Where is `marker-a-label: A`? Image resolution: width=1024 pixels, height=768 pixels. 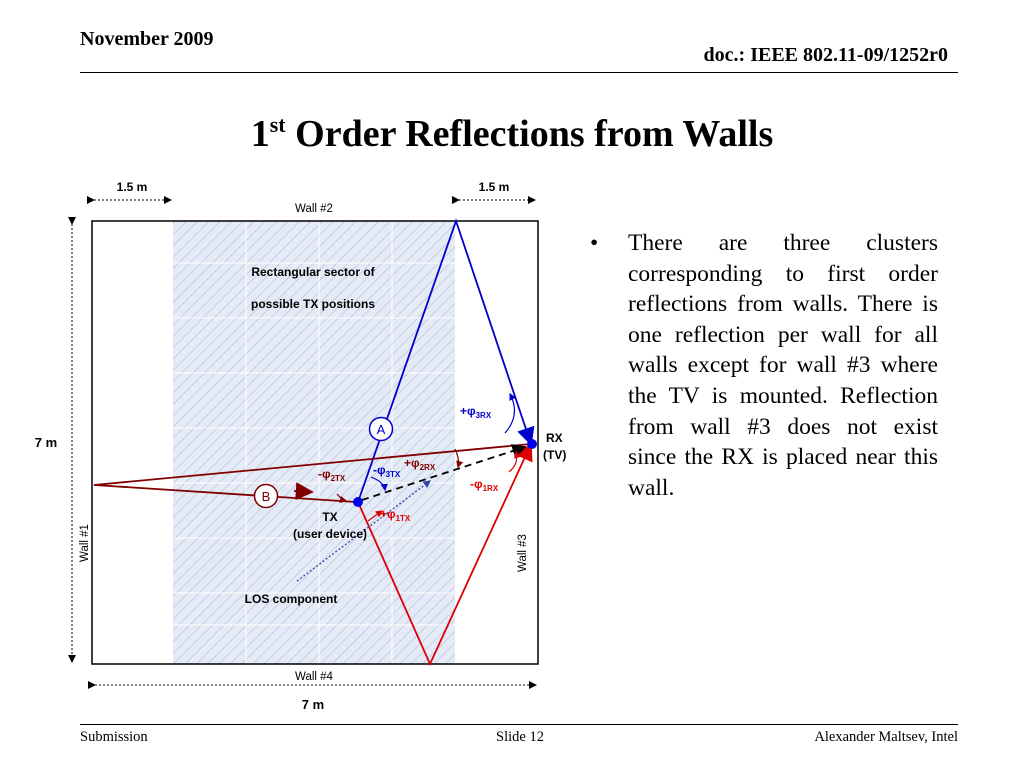
marker-a-label: A is located at coordinates (381, 429).